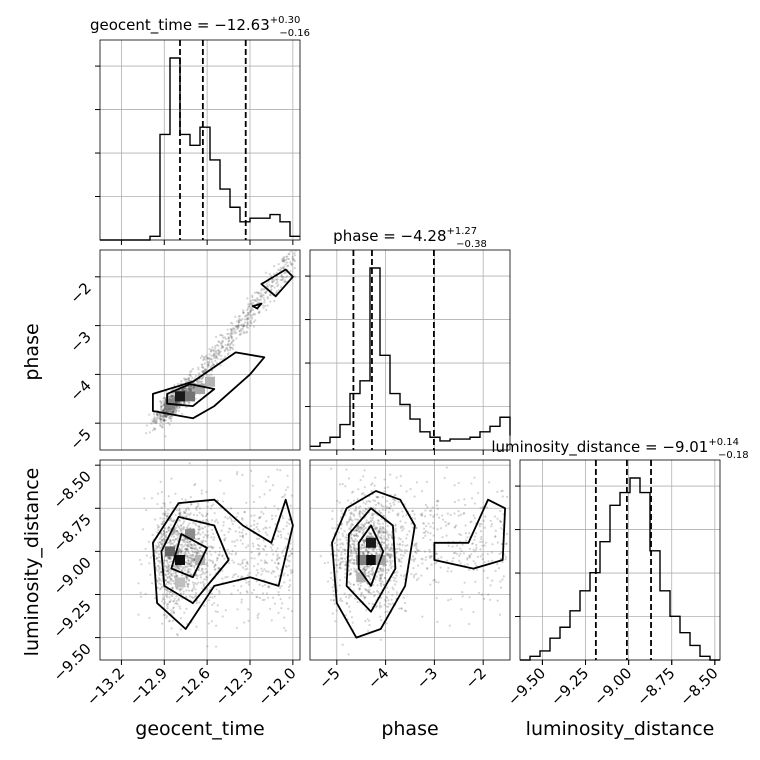  Describe the element at coordinates (285, 20) in the screenshot. I see `title-geocent-time-plus: +0.30` at that location.